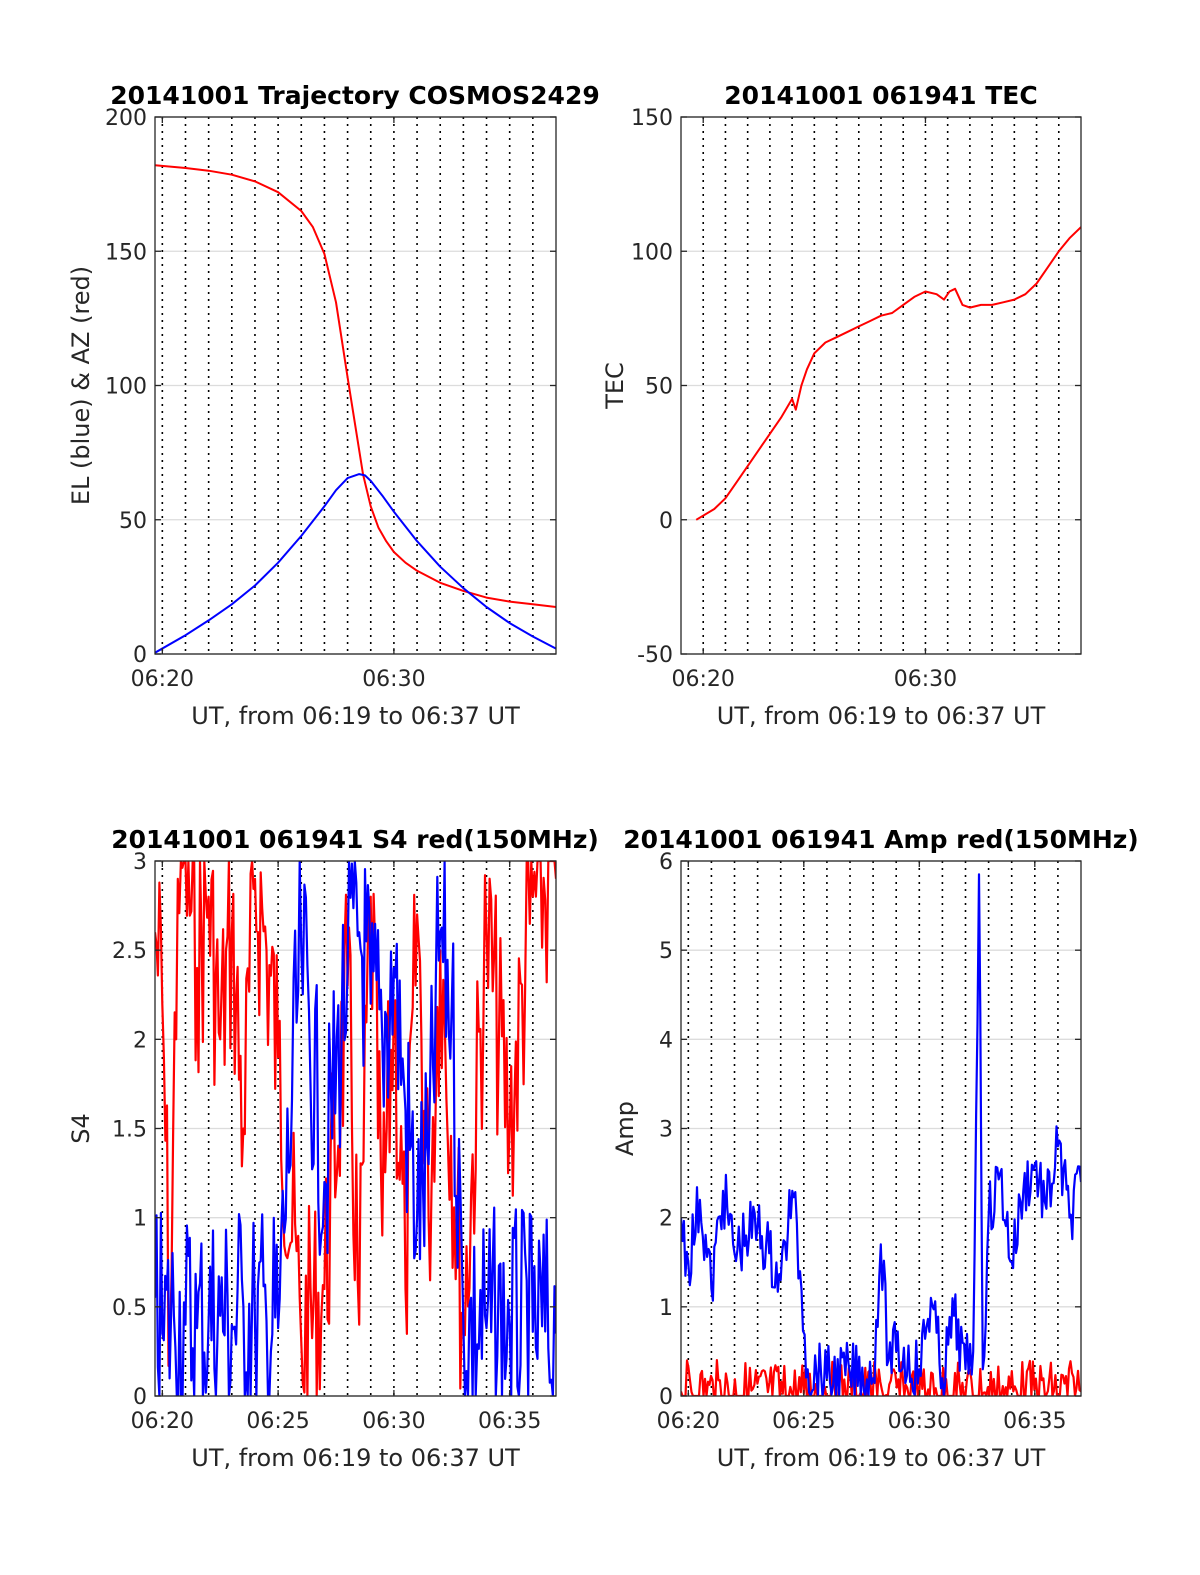 The image size is (1200, 1575). Describe the element at coordinates (129, 1308) in the screenshot. I see `y-tick-label: 0.5` at that location.